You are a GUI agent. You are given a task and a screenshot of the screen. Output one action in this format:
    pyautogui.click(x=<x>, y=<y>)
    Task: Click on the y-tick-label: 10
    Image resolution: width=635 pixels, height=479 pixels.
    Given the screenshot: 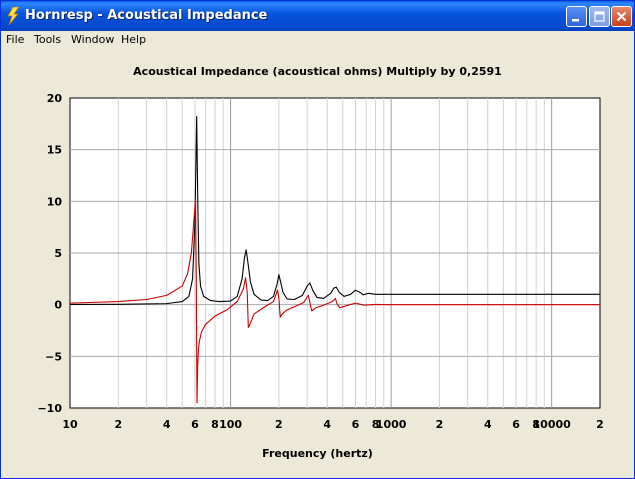 What is the action you would take?
    pyautogui.click(x=55, y=201)
    